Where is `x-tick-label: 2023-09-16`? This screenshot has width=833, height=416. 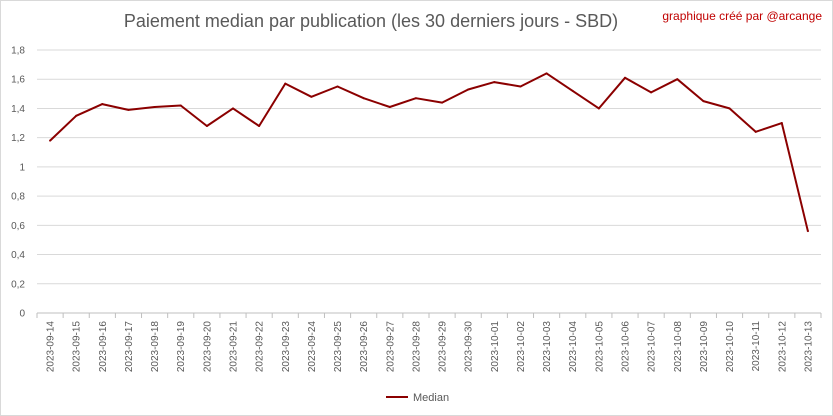
x-tick-label: 2023-09-16 is located at coordinates (103, 347).